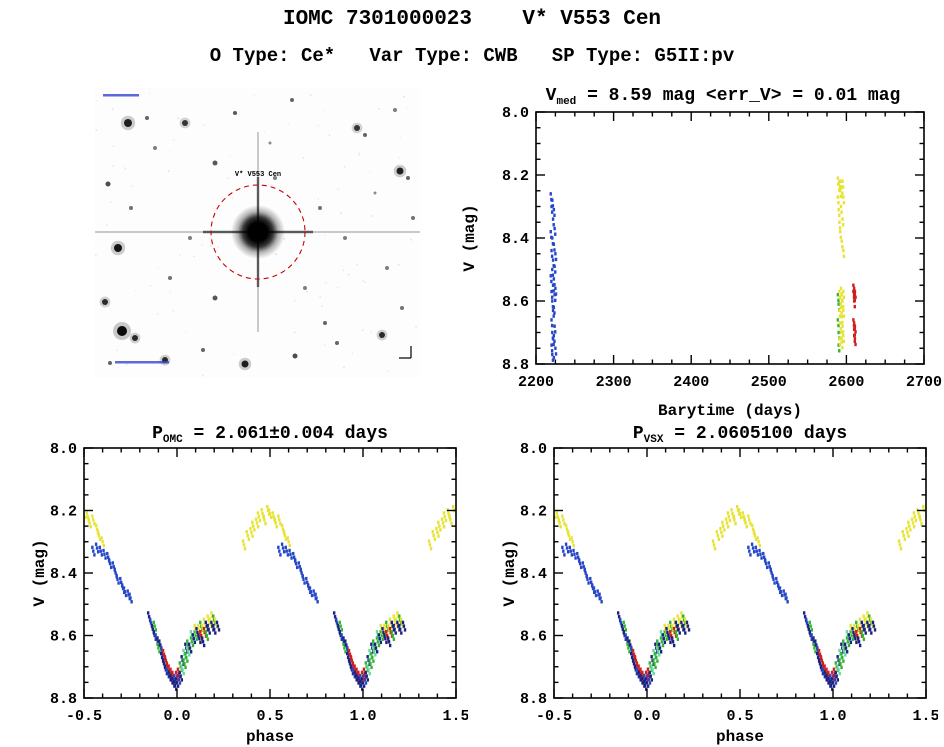 The height and width of the screenshot is (747, 944). I want to click on title-post: = 2.0605100 days, so click(755, 434).